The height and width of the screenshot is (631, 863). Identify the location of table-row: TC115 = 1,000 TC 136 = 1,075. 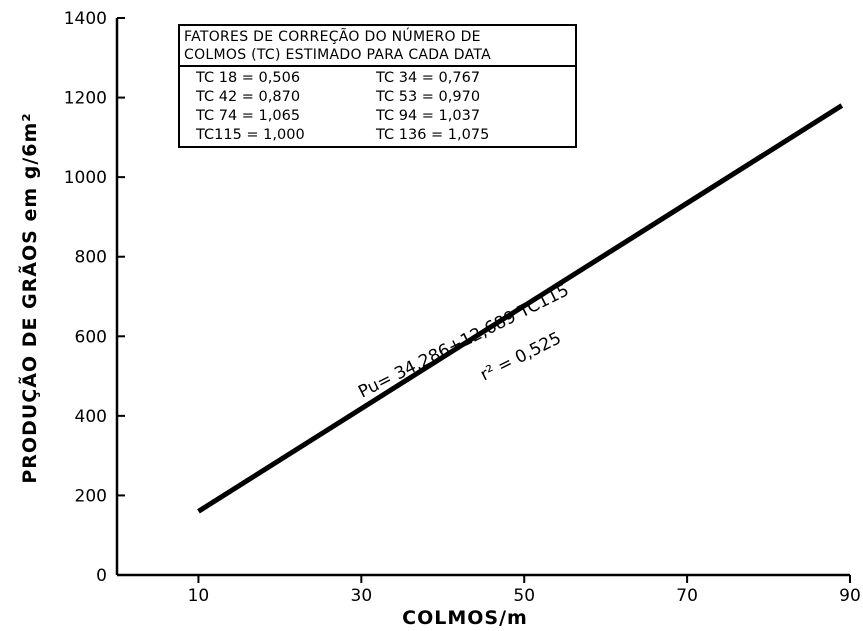
(377, 135).